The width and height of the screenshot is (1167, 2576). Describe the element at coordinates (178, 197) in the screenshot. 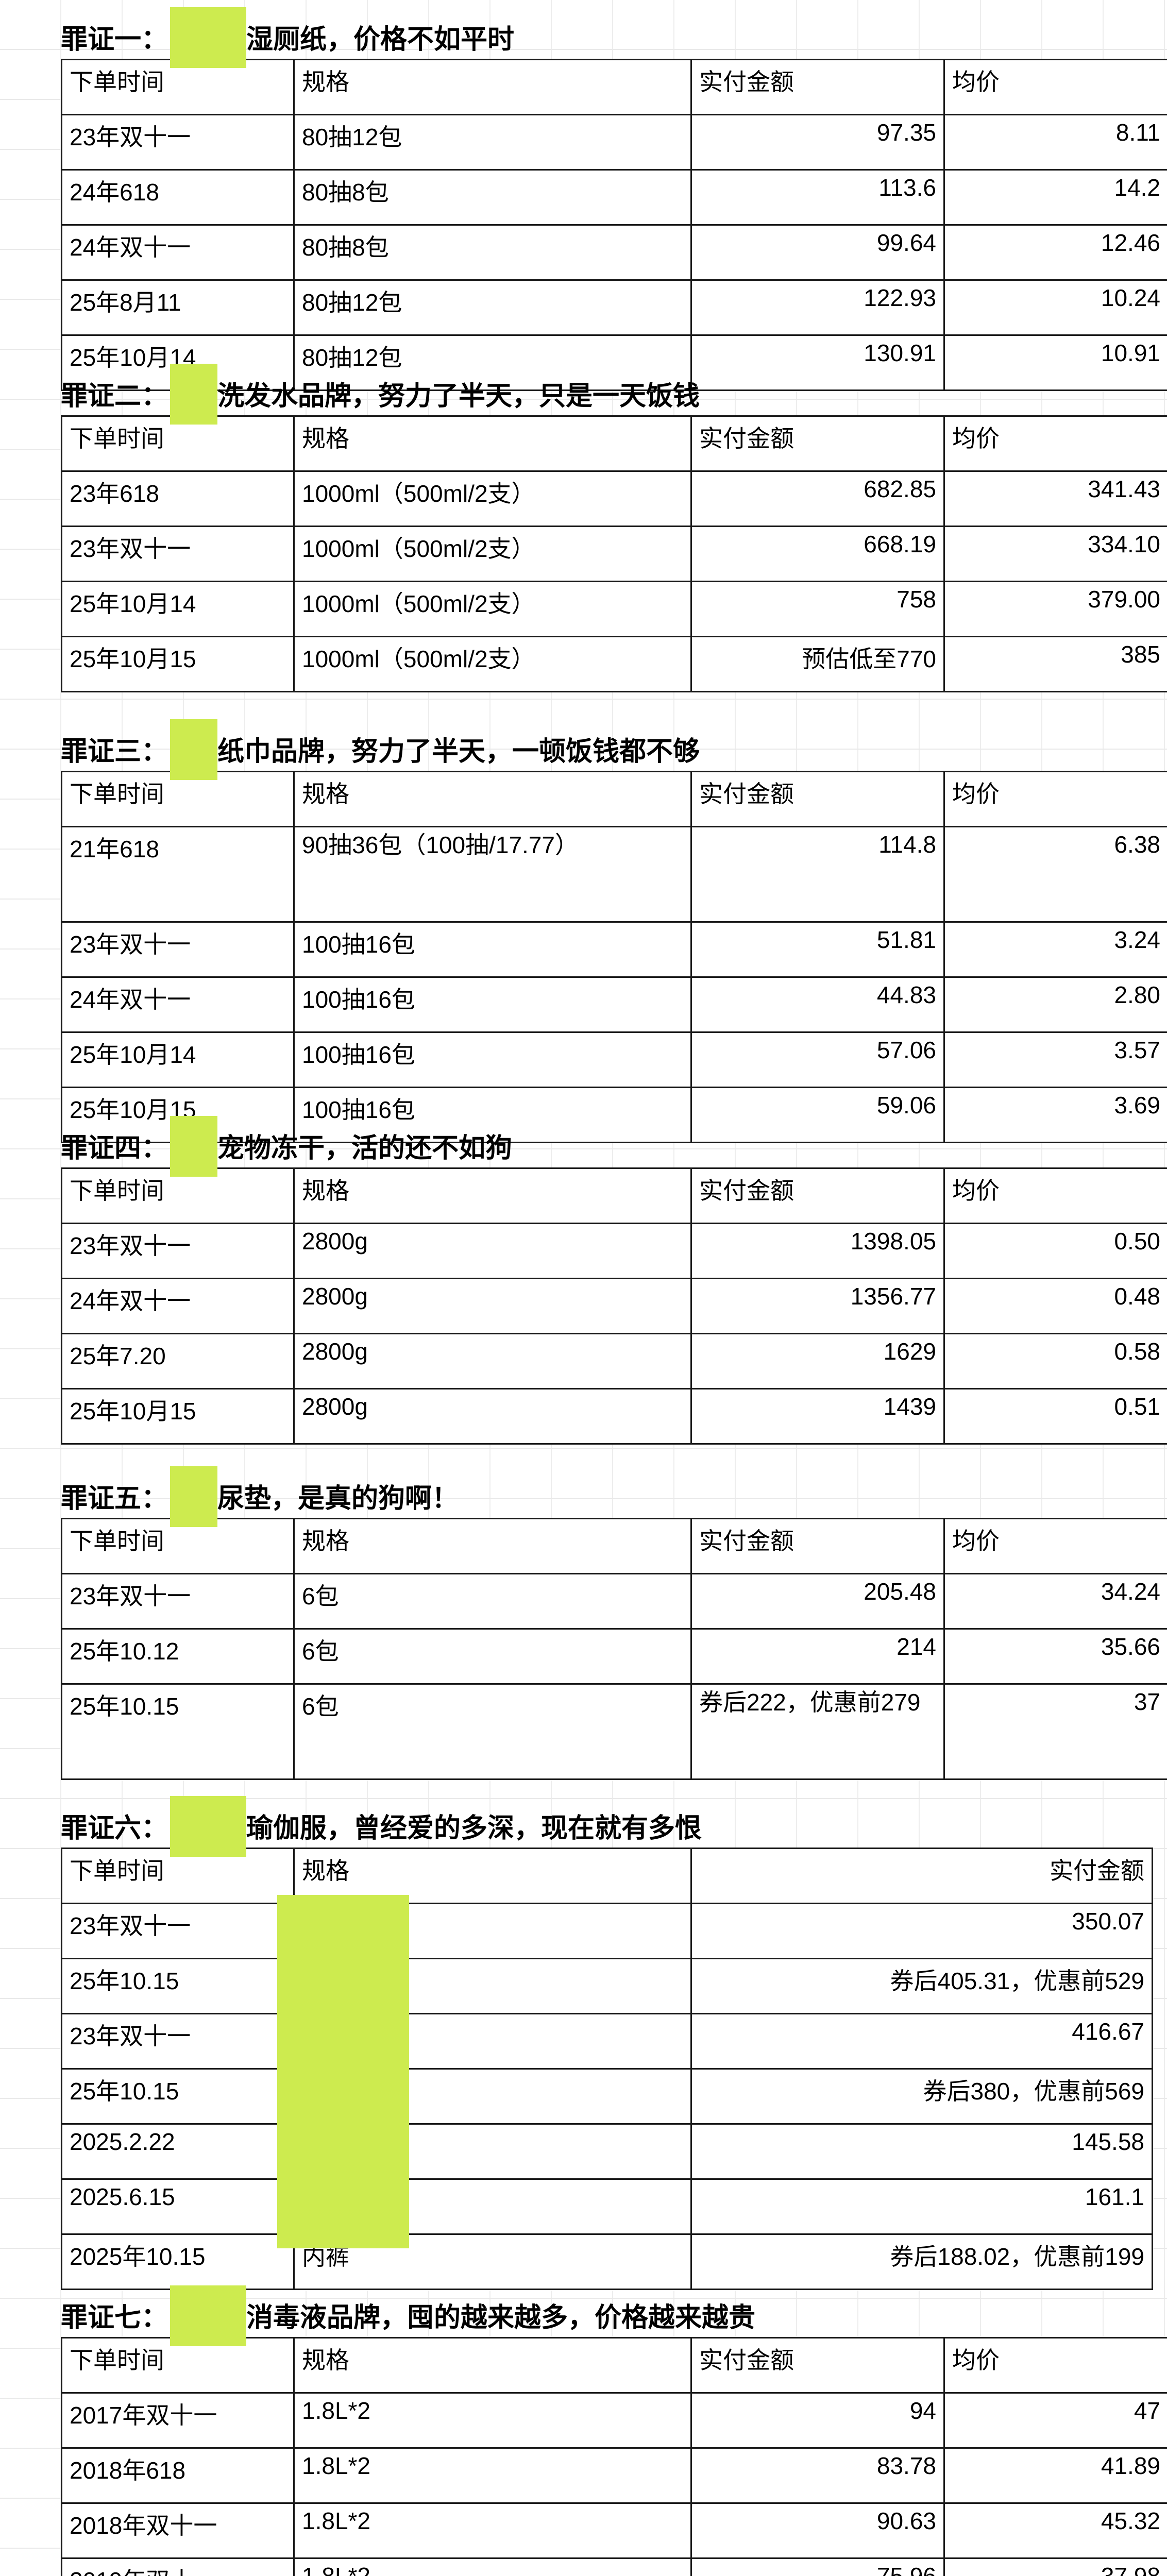

I see `cell-time: 24年618` at that location.